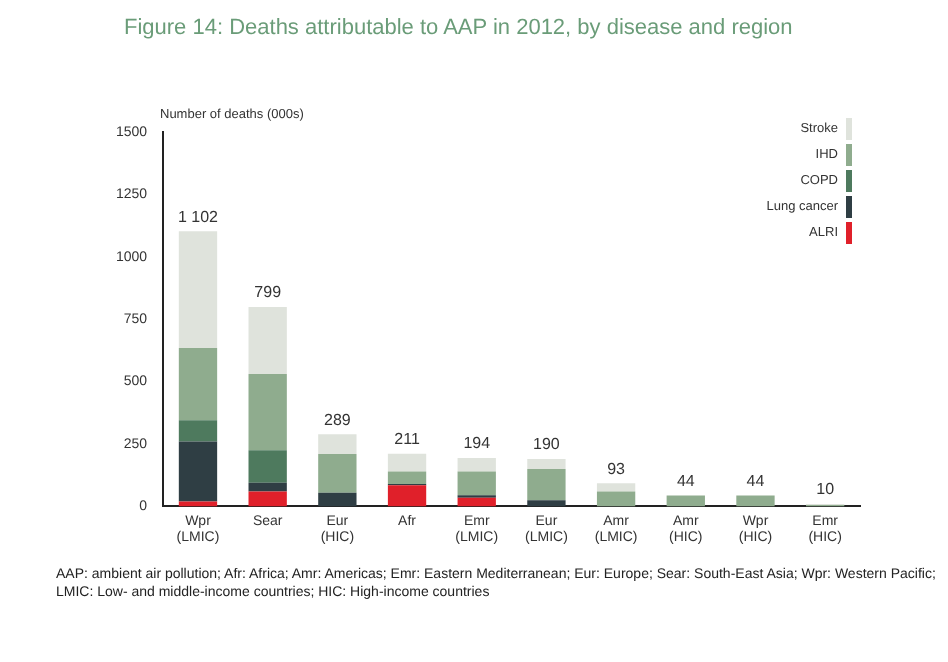 The image size is (948, 662). What do you see at coordinates (547, 444) in the screenshot?
I see `total-label: 190` at bounding box center [547, 444].